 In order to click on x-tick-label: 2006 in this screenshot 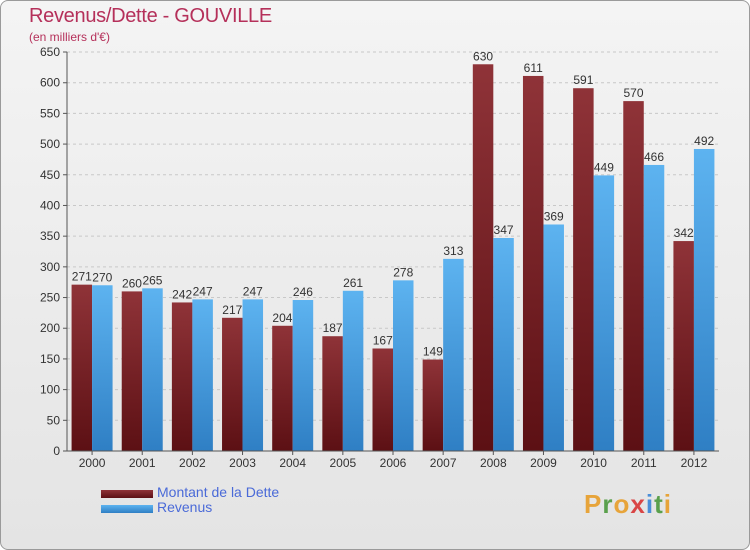, I will do `click(393, 463)`.